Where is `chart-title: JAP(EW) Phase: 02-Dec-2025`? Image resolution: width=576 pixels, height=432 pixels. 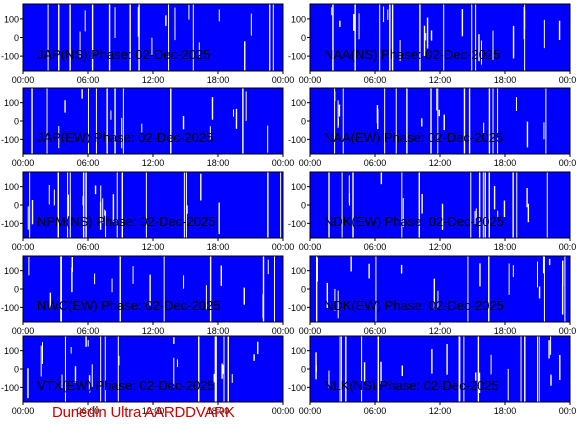 chart-title: JAP(EW) Phase: 02-Dec-2025 is located at coordinates (125, 137).